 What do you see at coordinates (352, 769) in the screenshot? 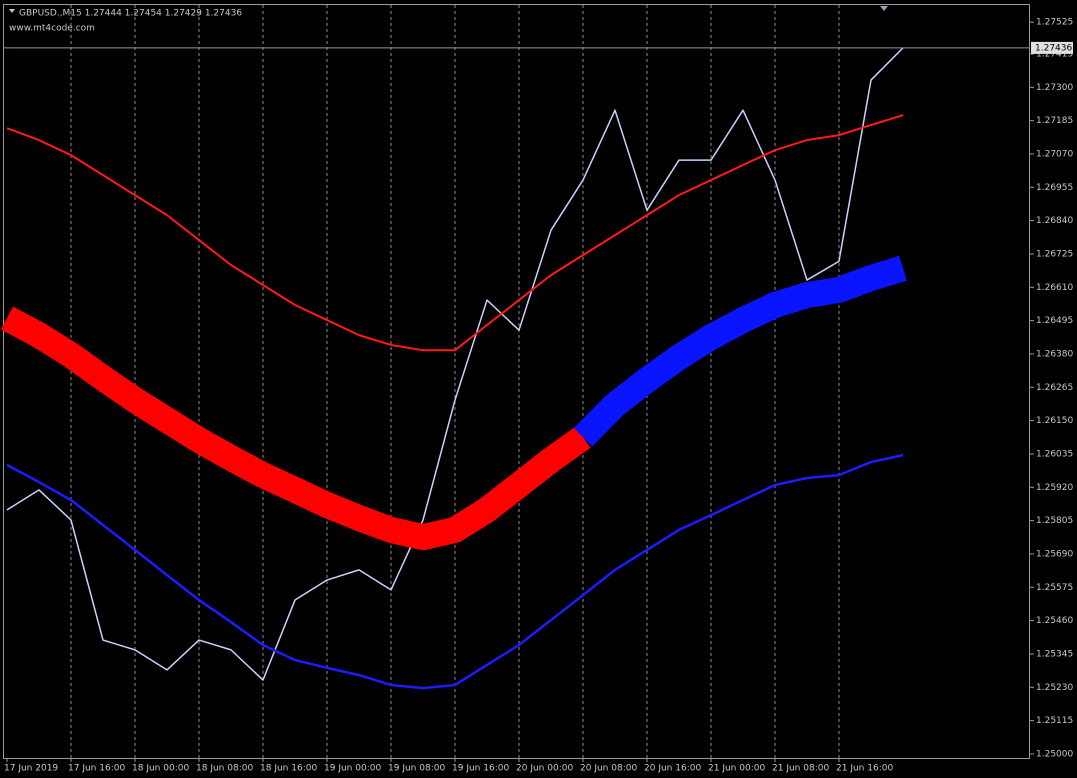
I see `x-tick-label: 19 Jun 00:00` at bounding box center [352, 769].